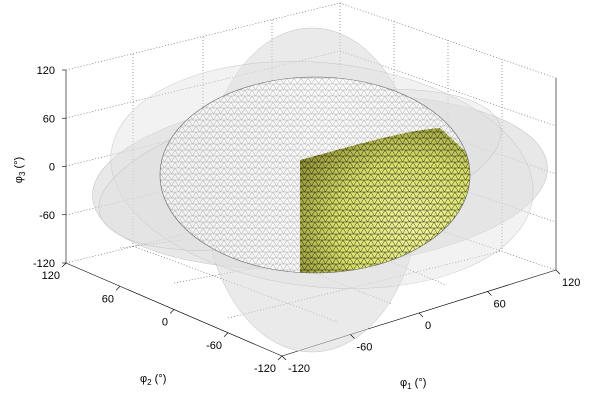  What do you see at coordinates (165, 323) in the screenshot?
I see `y-tick-label: 0` at bounding box center [165, 323].